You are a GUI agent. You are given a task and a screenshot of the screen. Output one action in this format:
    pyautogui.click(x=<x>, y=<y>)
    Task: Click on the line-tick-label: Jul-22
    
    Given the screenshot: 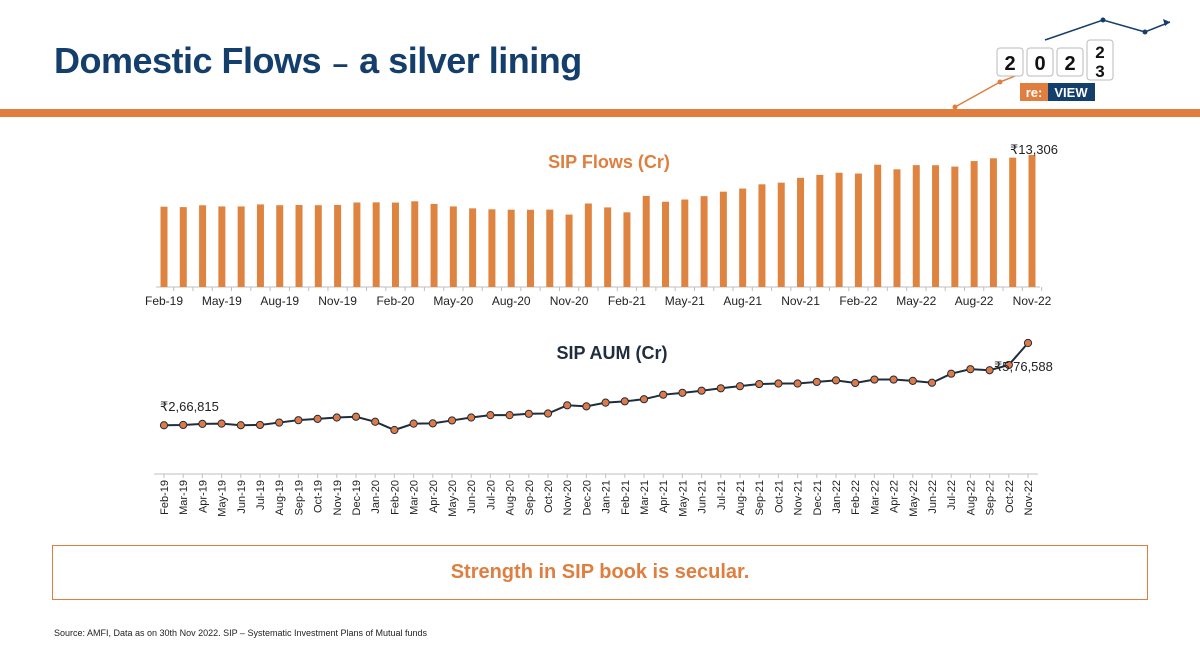 What is the action you would take?
    pyautogui.click(x=952, y=495)
    